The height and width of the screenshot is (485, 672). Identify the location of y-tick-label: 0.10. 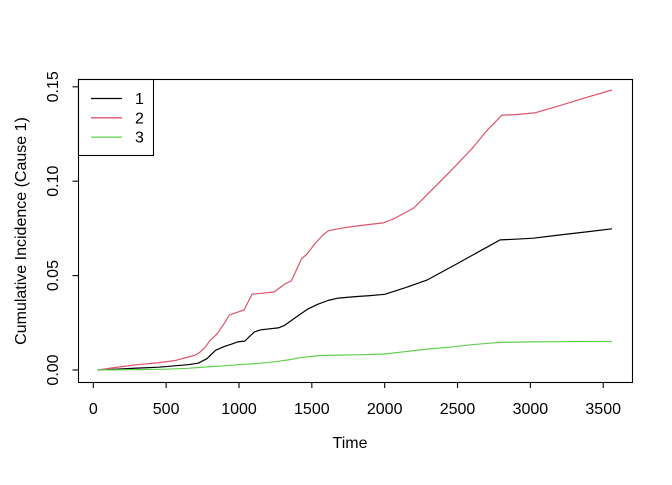
(53, 181).